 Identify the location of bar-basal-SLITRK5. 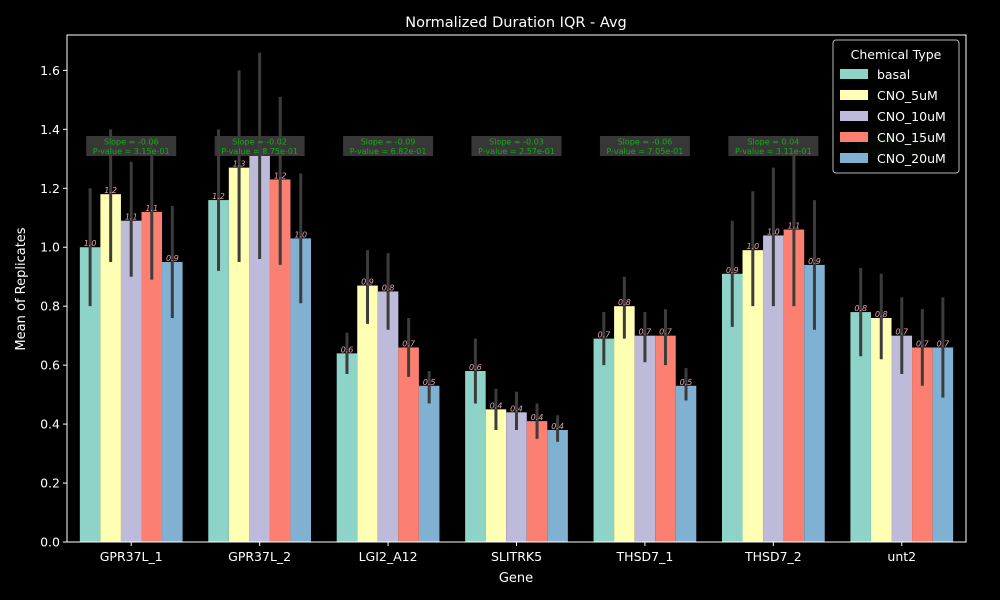
(475, 456).